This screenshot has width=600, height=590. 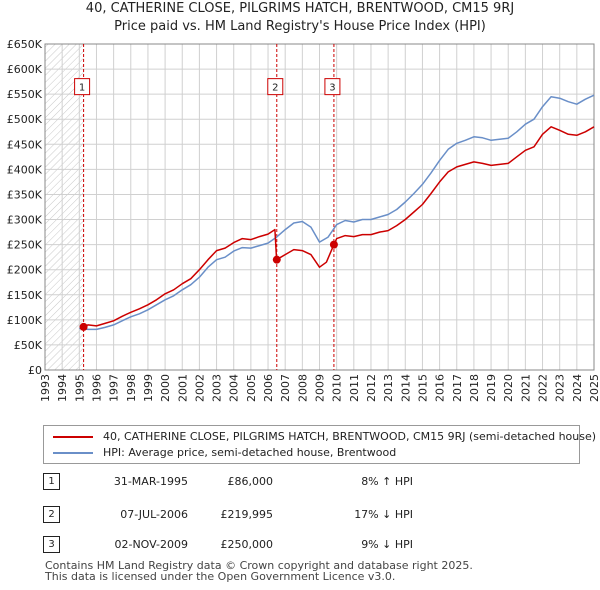 What do you see at coordinates (35, 370) in the screenshot?
I see `y-tick-label: £0` at bounding box center [35, 370].